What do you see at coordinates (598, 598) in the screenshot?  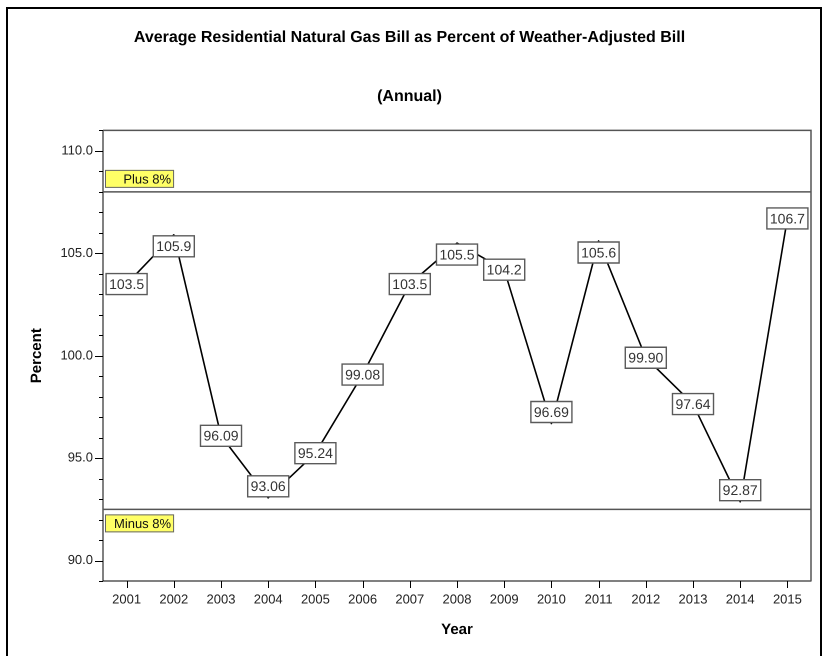 I see `x-tick-label: 2011` at bounding box center [598, 598].